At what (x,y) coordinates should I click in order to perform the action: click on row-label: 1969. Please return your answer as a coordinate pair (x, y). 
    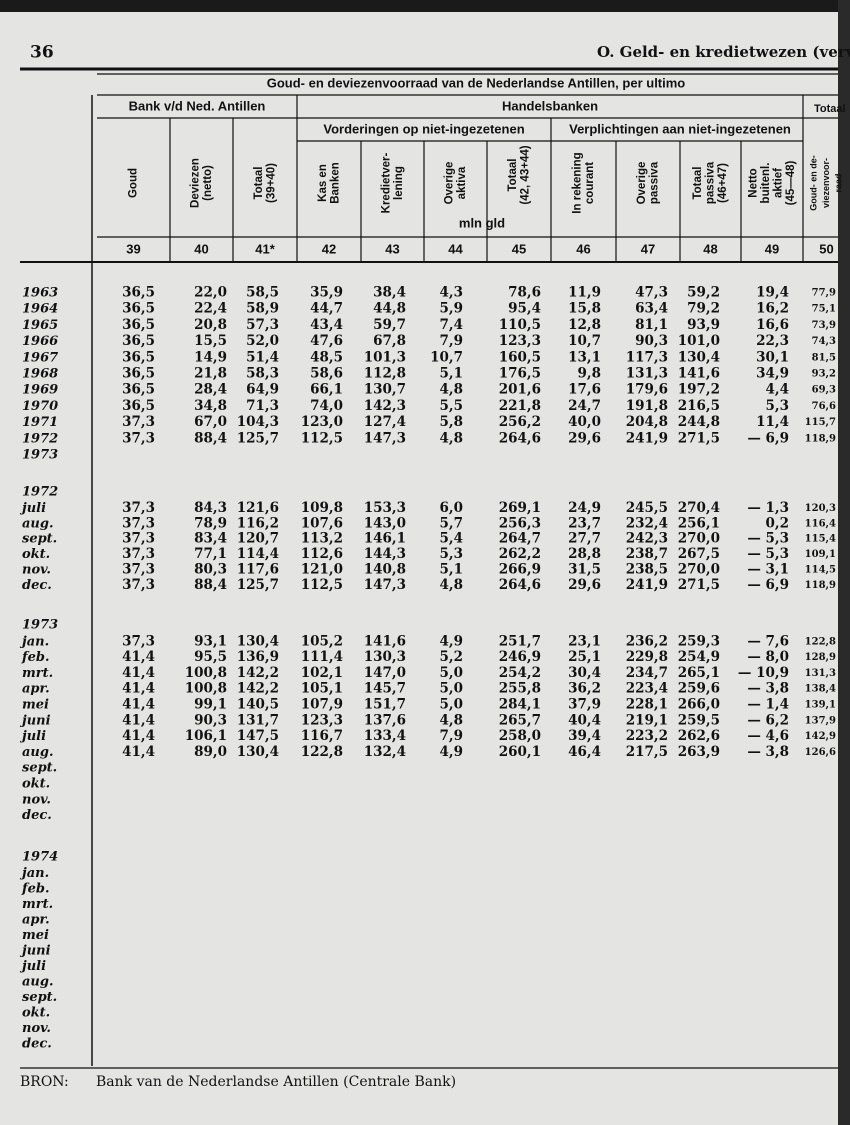
    Looking at the image, I should click on (40, 390).